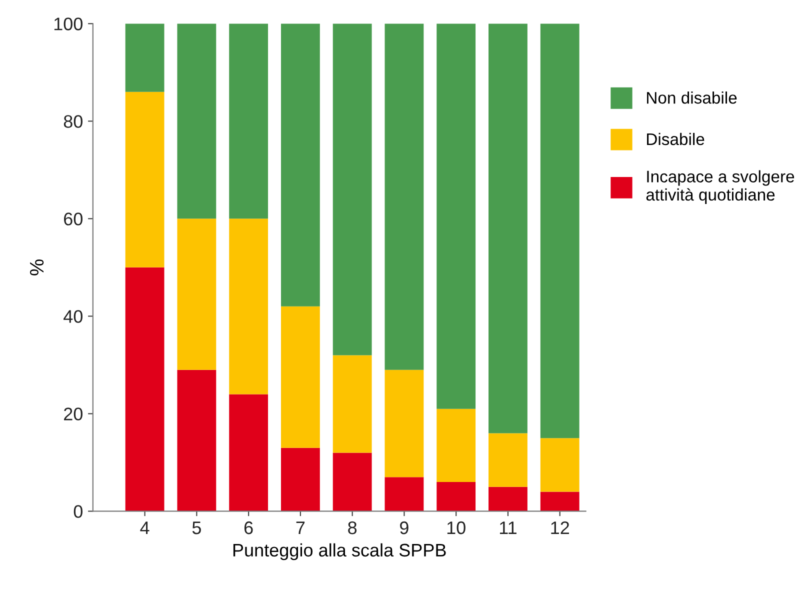 Image resolution: width=808 pixels, height=591 pixels. I want to click on y-tick-label: 40, so click(73, 316).